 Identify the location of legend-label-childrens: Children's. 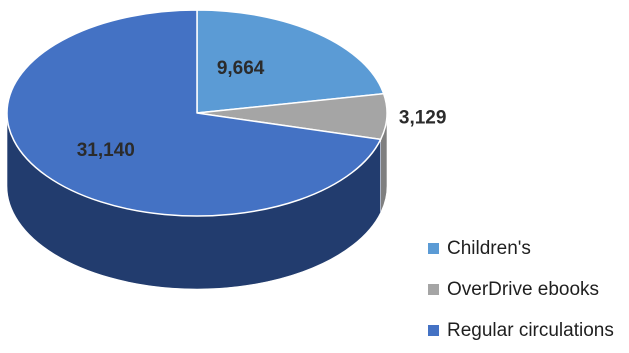
(489, 248).